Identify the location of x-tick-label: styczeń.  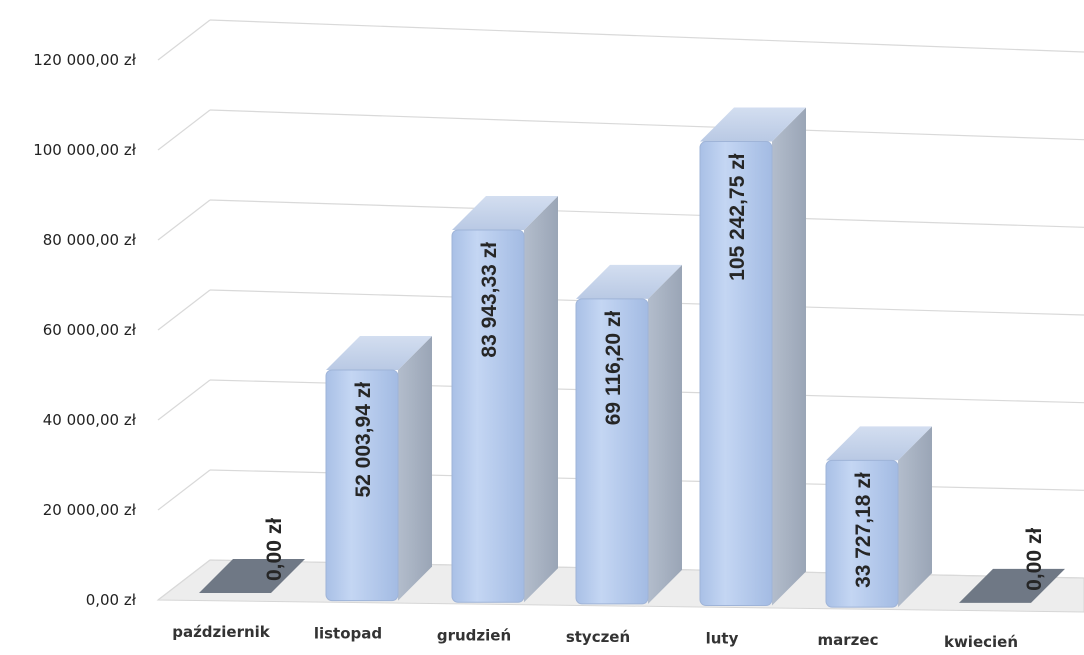
(598, 637).